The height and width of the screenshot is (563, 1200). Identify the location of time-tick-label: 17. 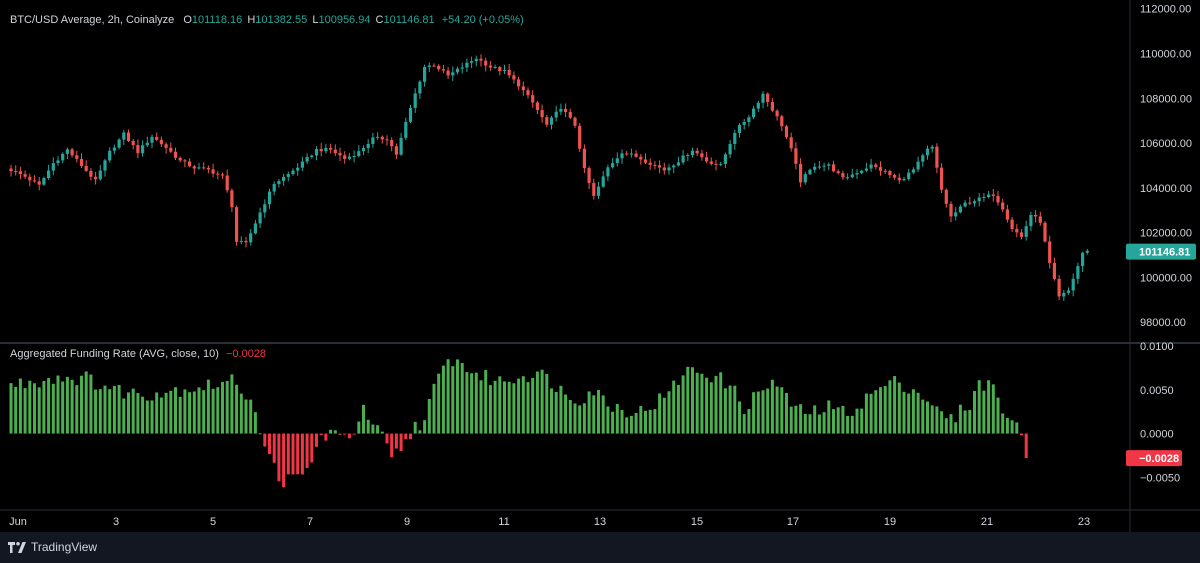
(793, 522).